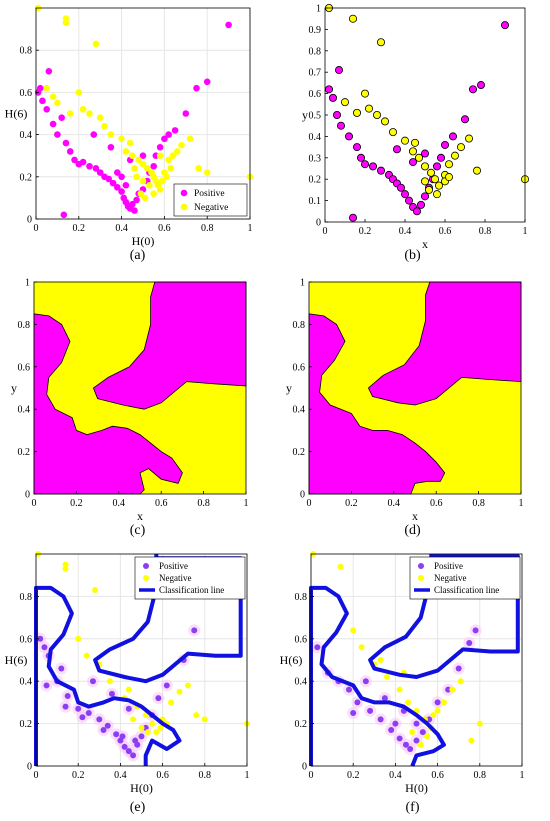  I want to click on x-tick-label: 1, so click(250, 228).